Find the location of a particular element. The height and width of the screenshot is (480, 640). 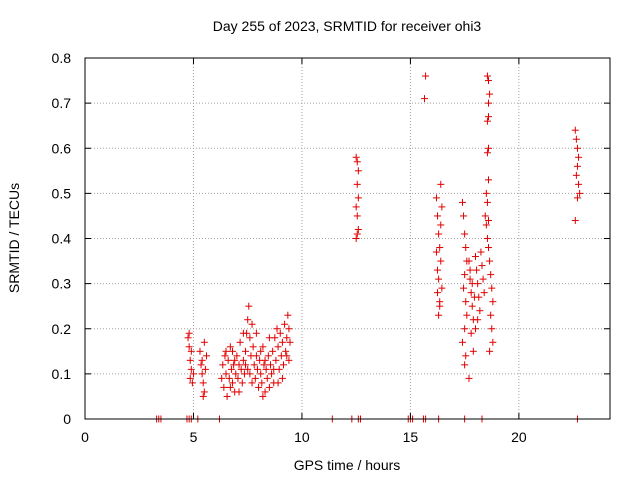

y-tick-label: 0.5 is located at coordinates (62, 193).